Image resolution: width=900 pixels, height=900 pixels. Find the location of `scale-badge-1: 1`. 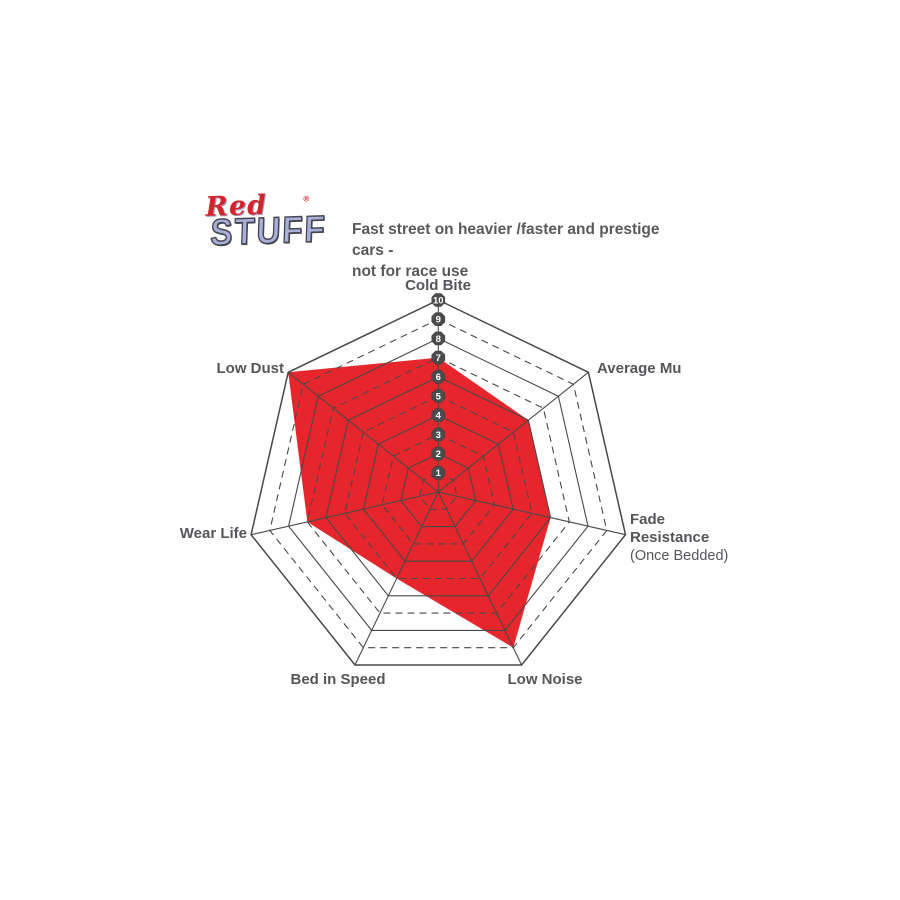

scale-badge-1: 1 is located at coordinates (438, 472).